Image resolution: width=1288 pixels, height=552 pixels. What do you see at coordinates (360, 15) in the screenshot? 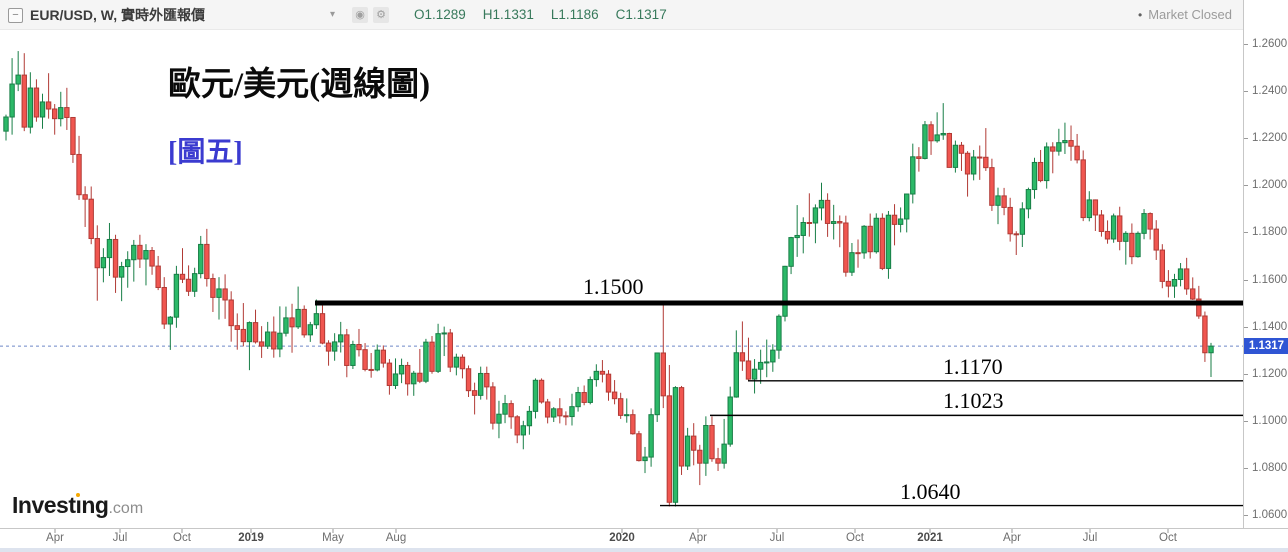
I see `camera-icon: ◉` at bounding box center [360, 15].